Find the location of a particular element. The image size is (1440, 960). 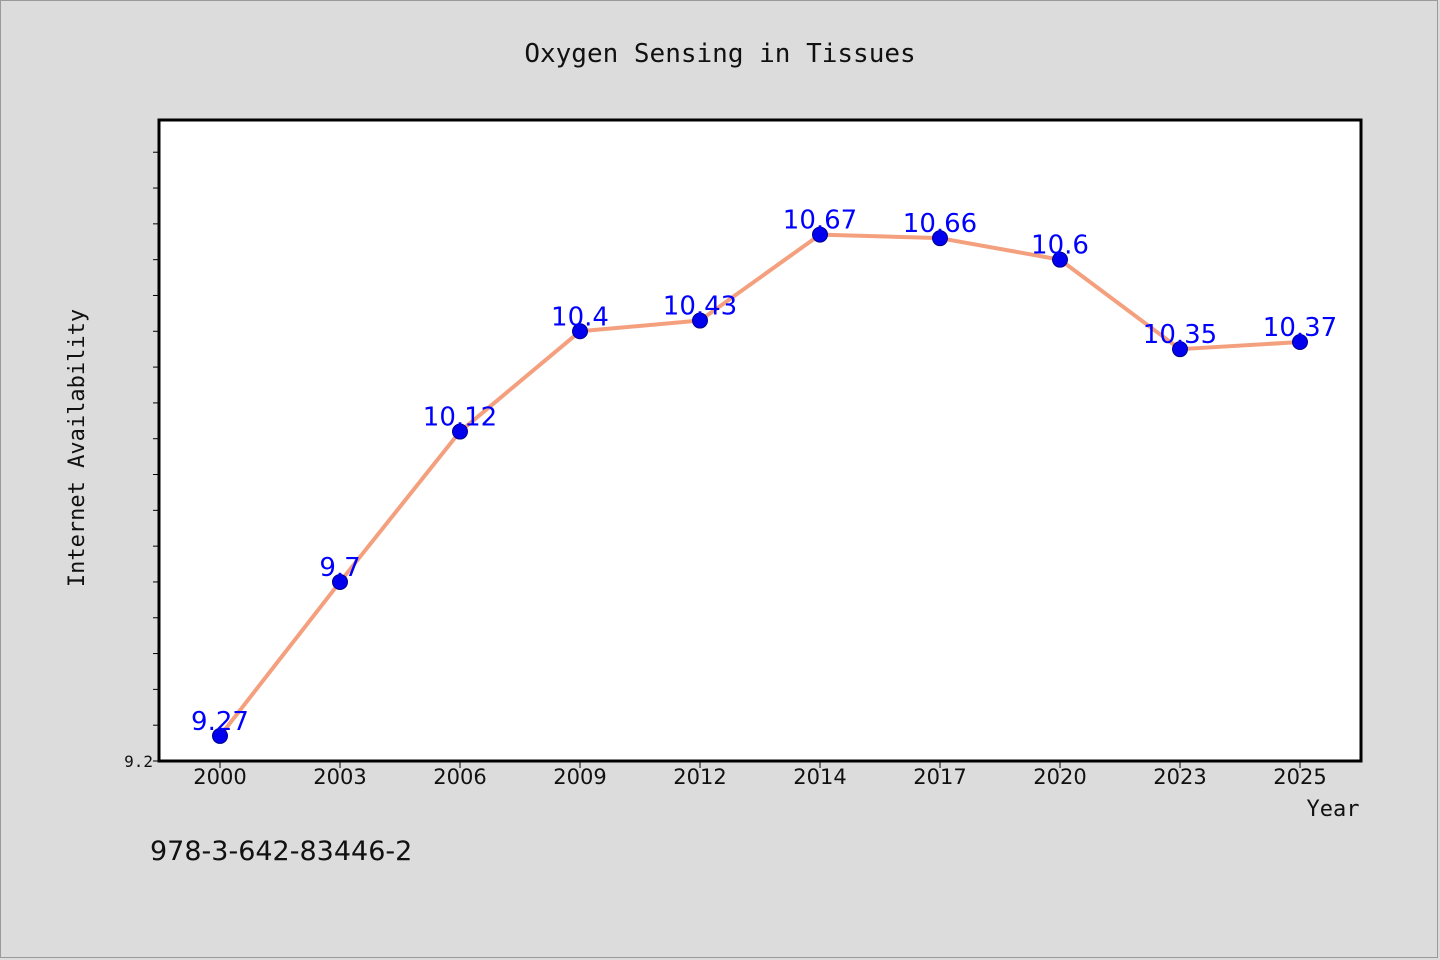

footer-code: 978-3-642-83446-2 is located at coordinates (281, 851).